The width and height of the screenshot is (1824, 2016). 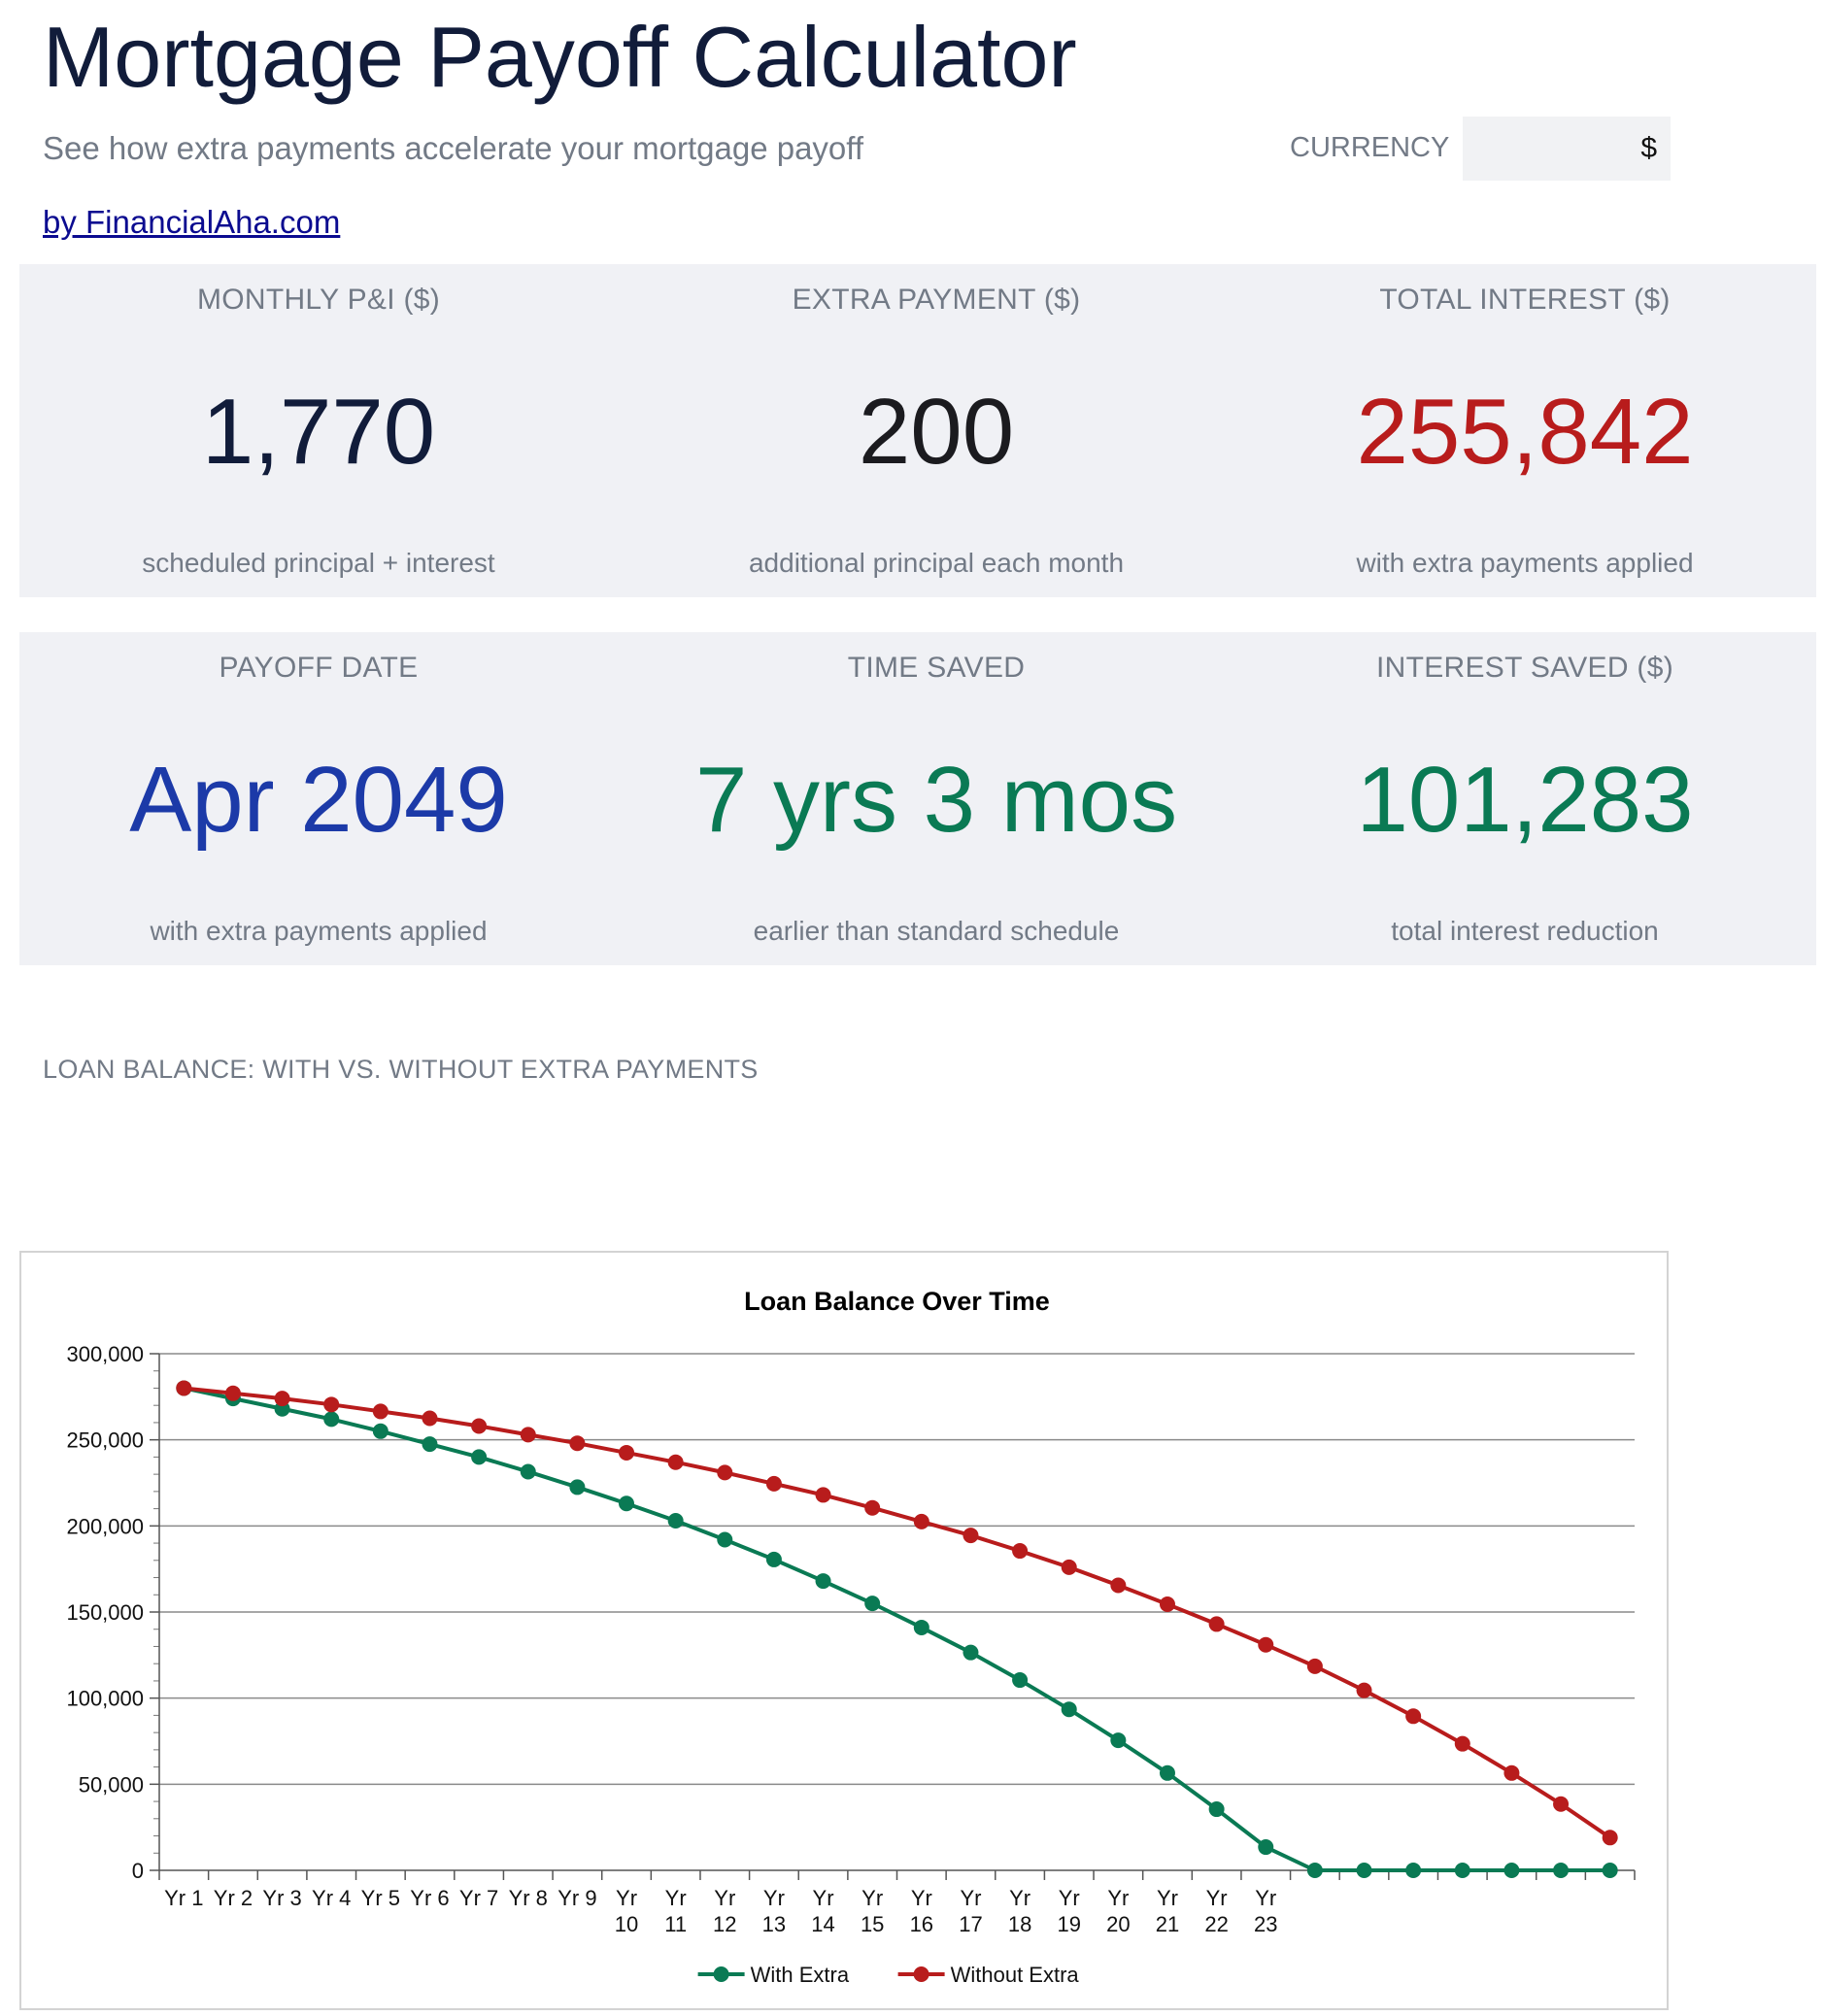 I want to click on x-tick-label: Yr 2, so click(x=233, y=1898).